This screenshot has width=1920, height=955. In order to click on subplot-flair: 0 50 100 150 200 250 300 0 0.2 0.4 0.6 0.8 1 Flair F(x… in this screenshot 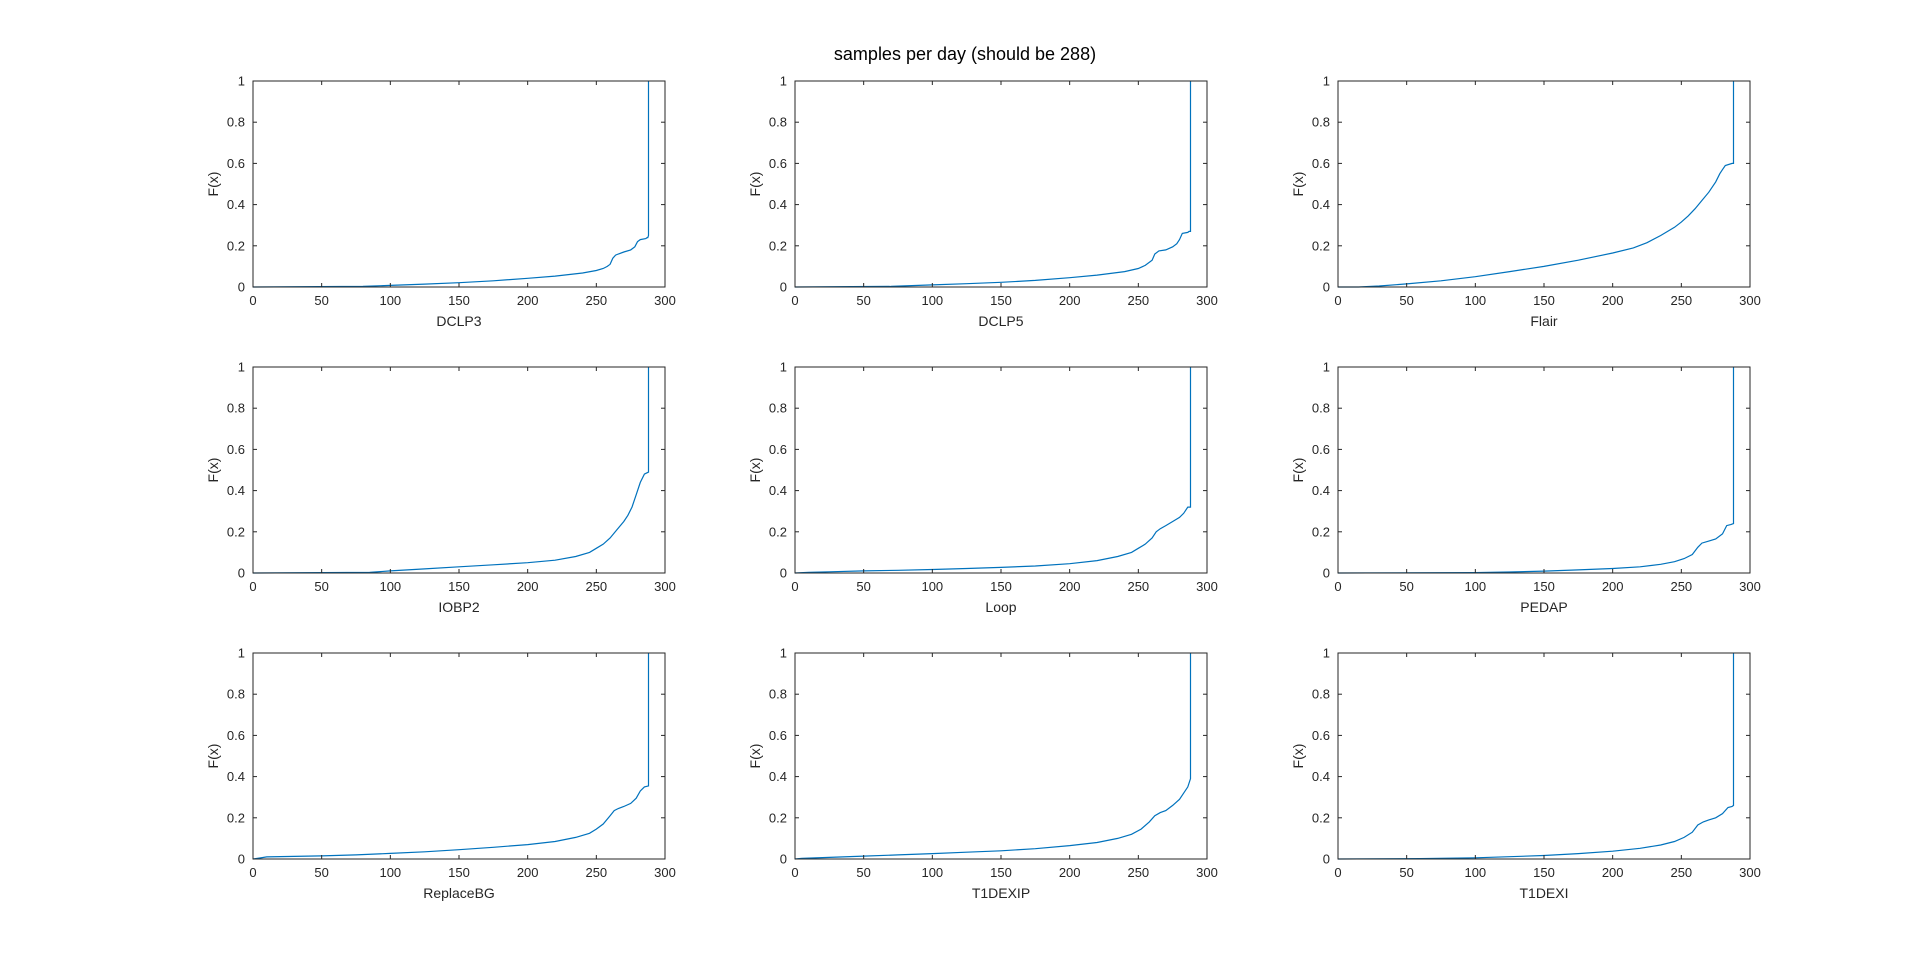, I will do `click(1525, 202)`.